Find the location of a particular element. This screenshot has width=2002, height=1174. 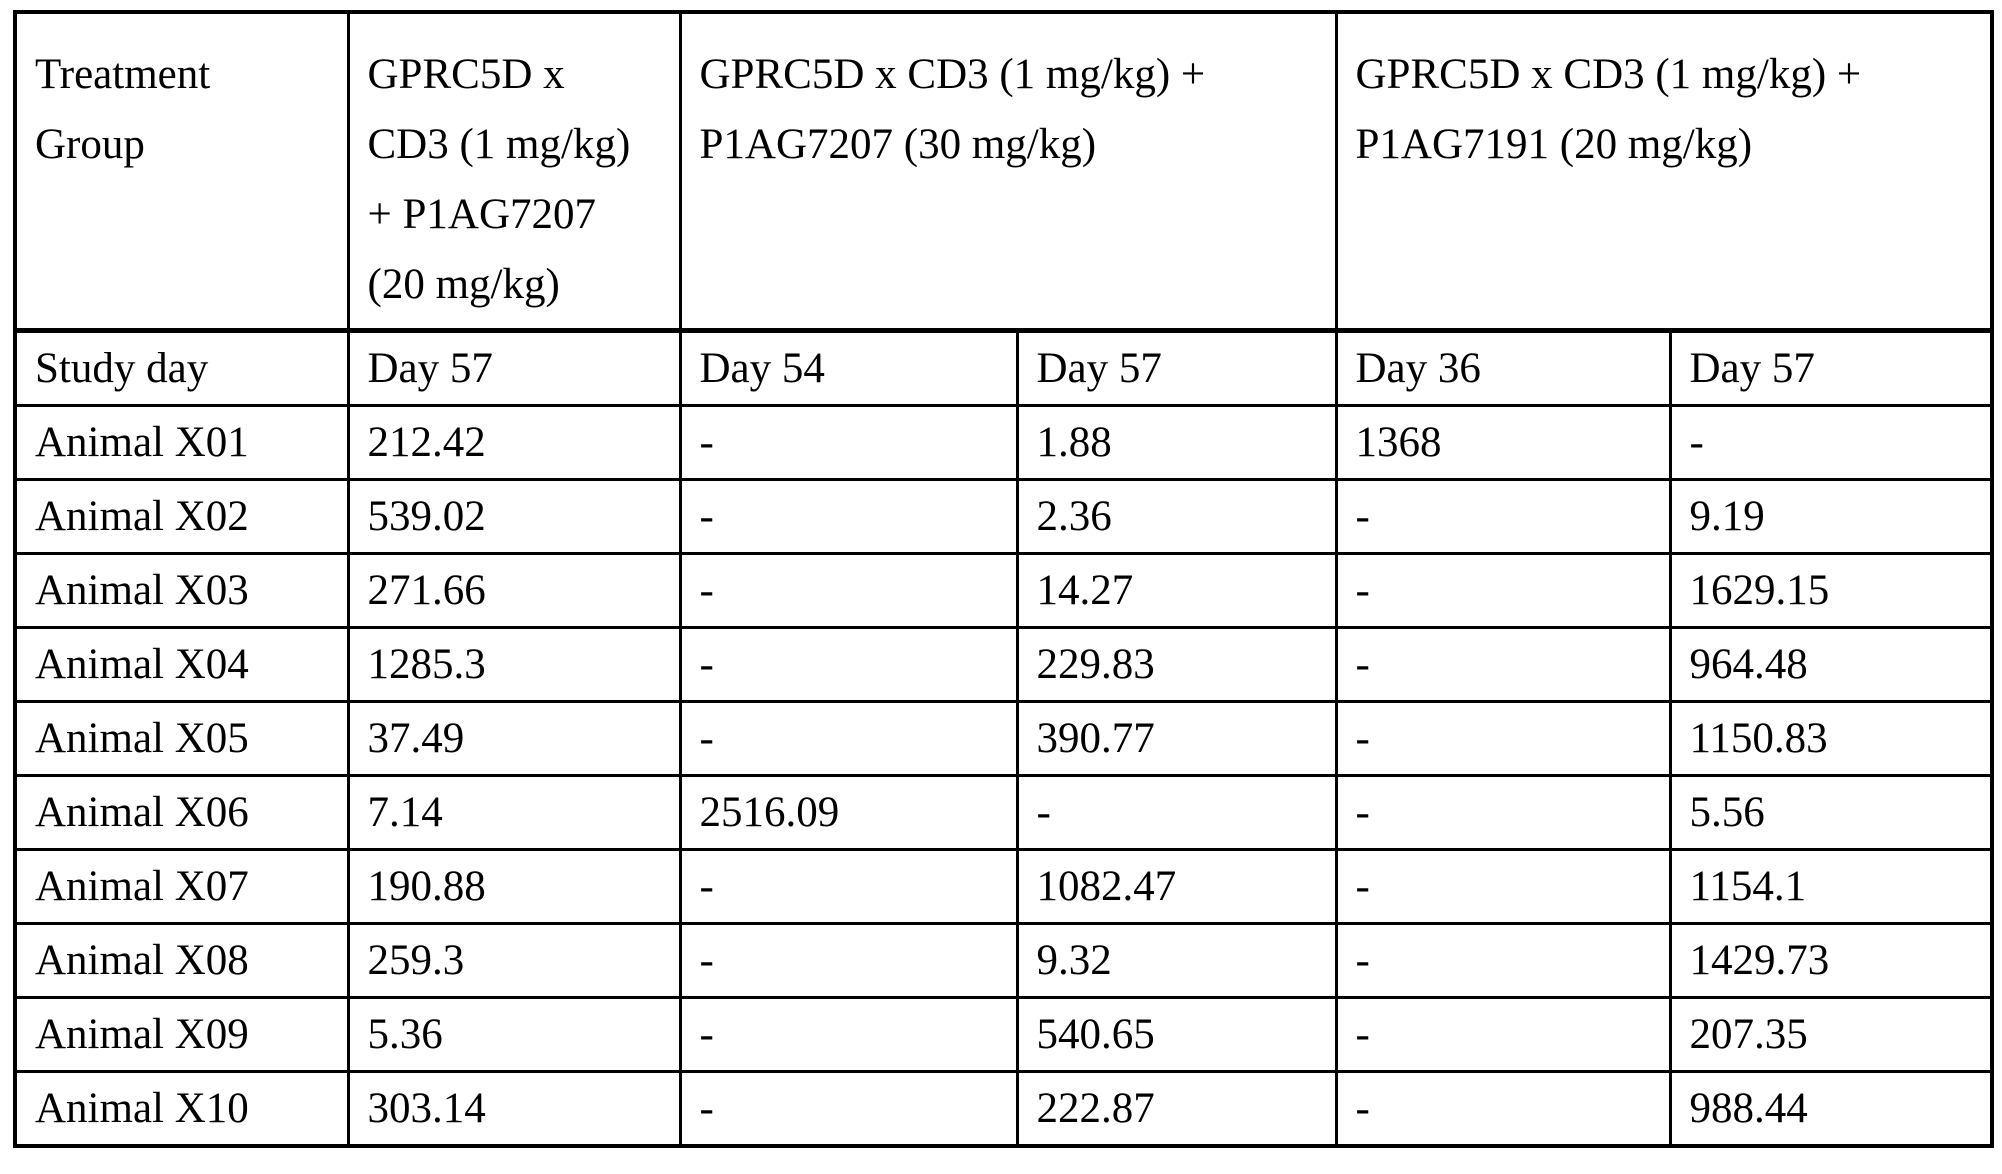

value-cell: 2516.09 is located at coordinates (848, 812).